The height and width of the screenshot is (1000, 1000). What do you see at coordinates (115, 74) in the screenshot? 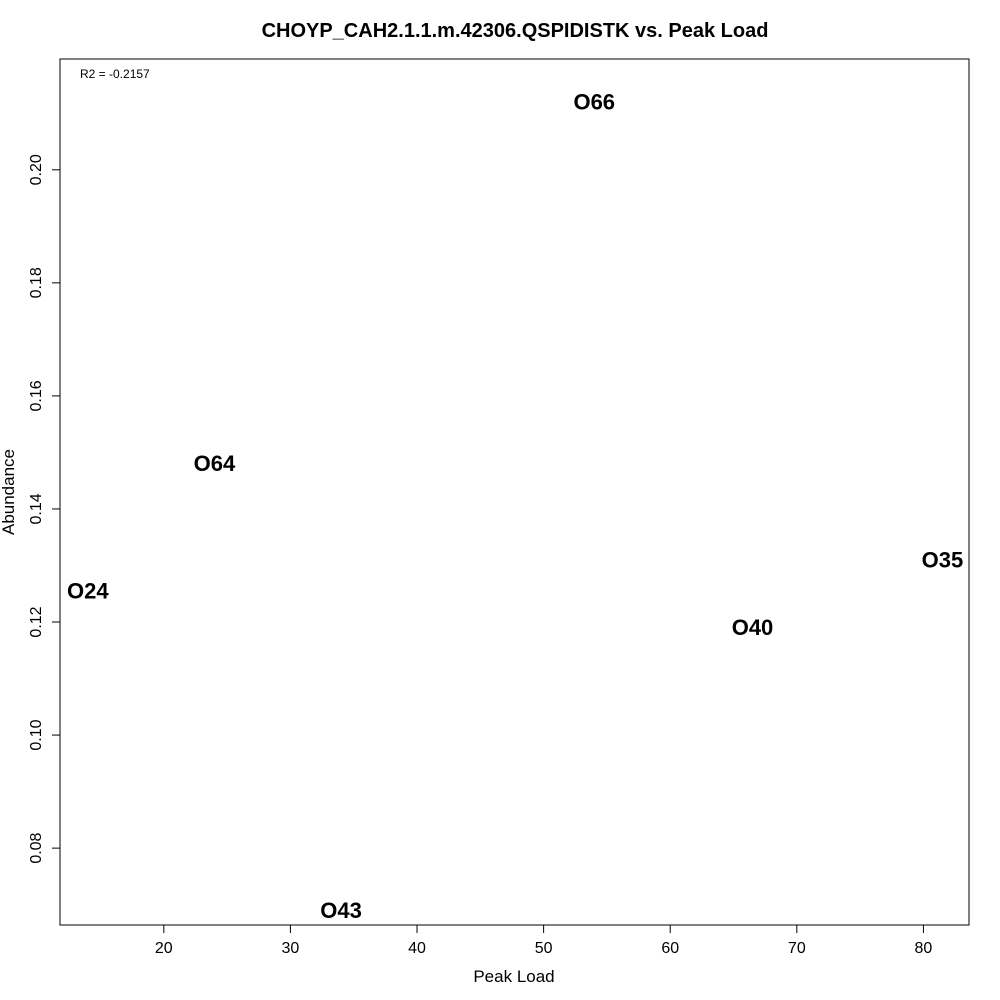
I see `r2-annotation: R2 = -0.2157` at bounding box center [115, 74].